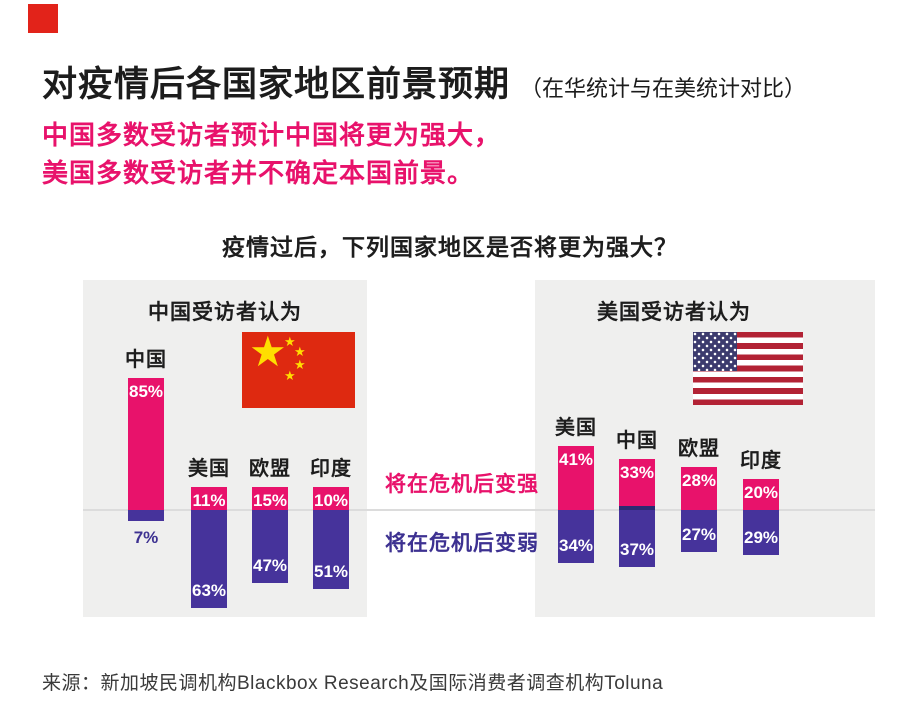  I want to click on bar-segment-weaker: 29%, so click(761, 532).